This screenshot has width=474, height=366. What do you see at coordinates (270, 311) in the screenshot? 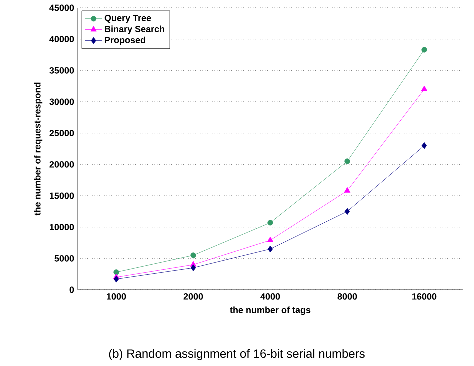
I see `x-axis-title: the number of tags` at bounding box center [270, 311].